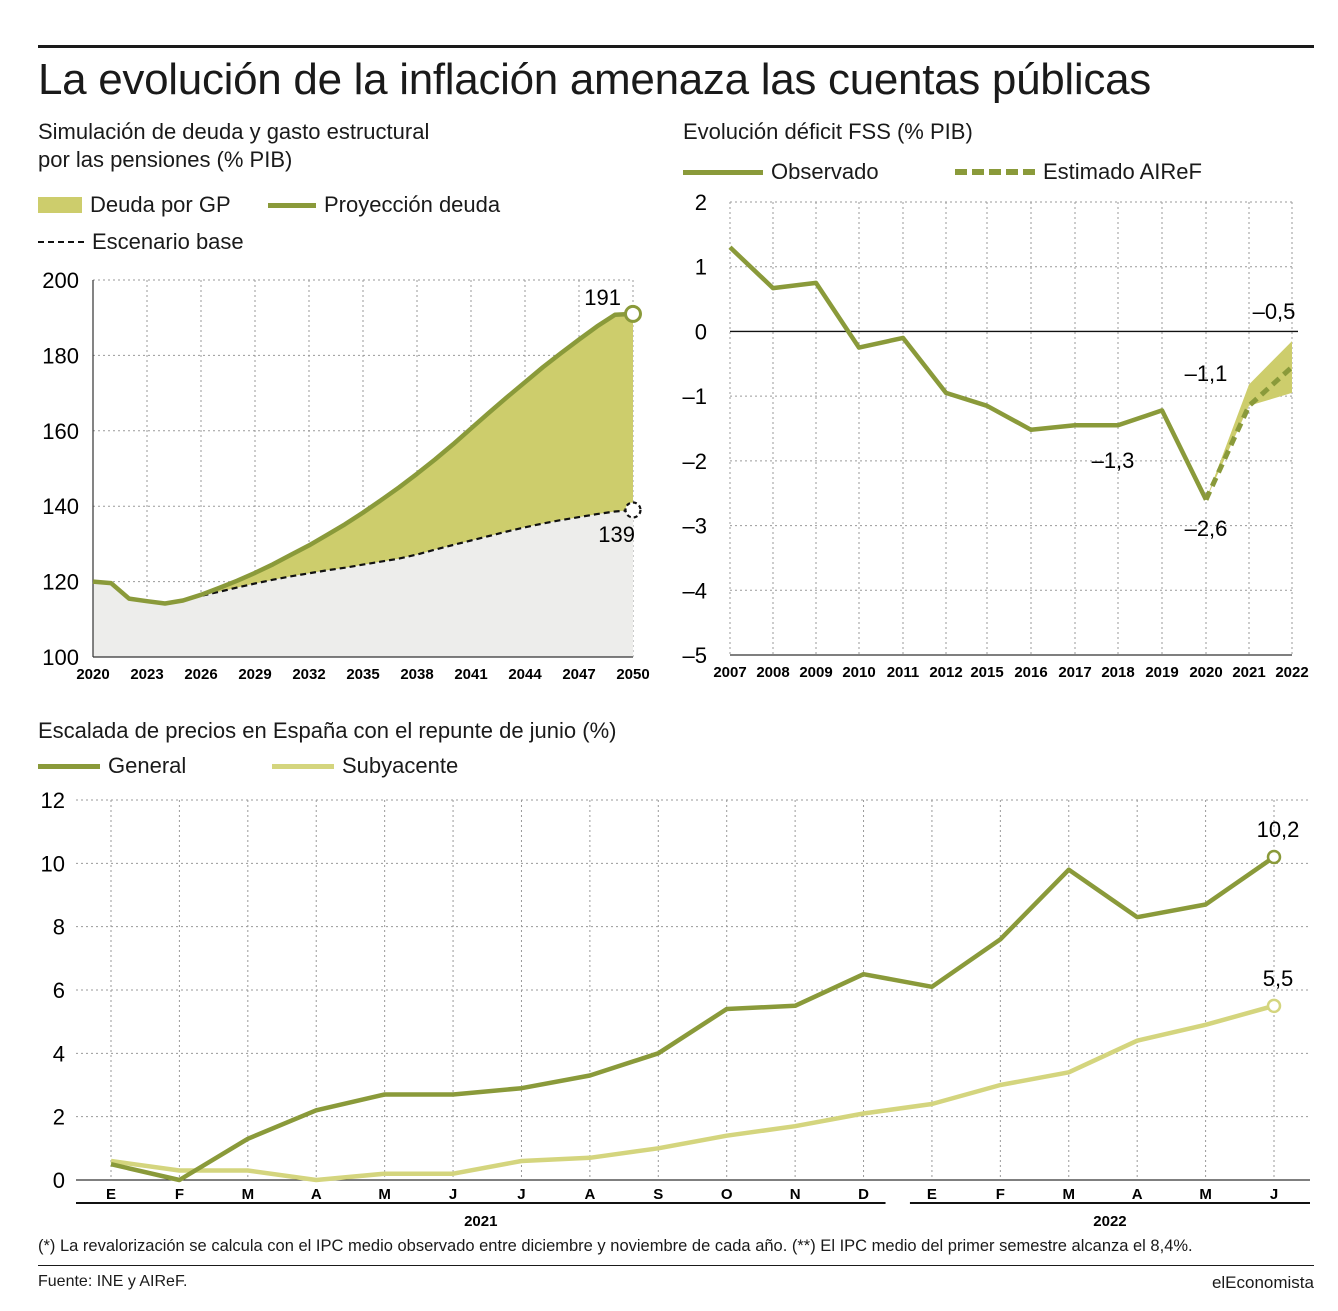 This screenshot has width=1338, height=1311. Describe the element at coordinates (828, 131) in the screenshot. I see `chart2-title: Evolución déficit FSS (% PIB)` at that location.